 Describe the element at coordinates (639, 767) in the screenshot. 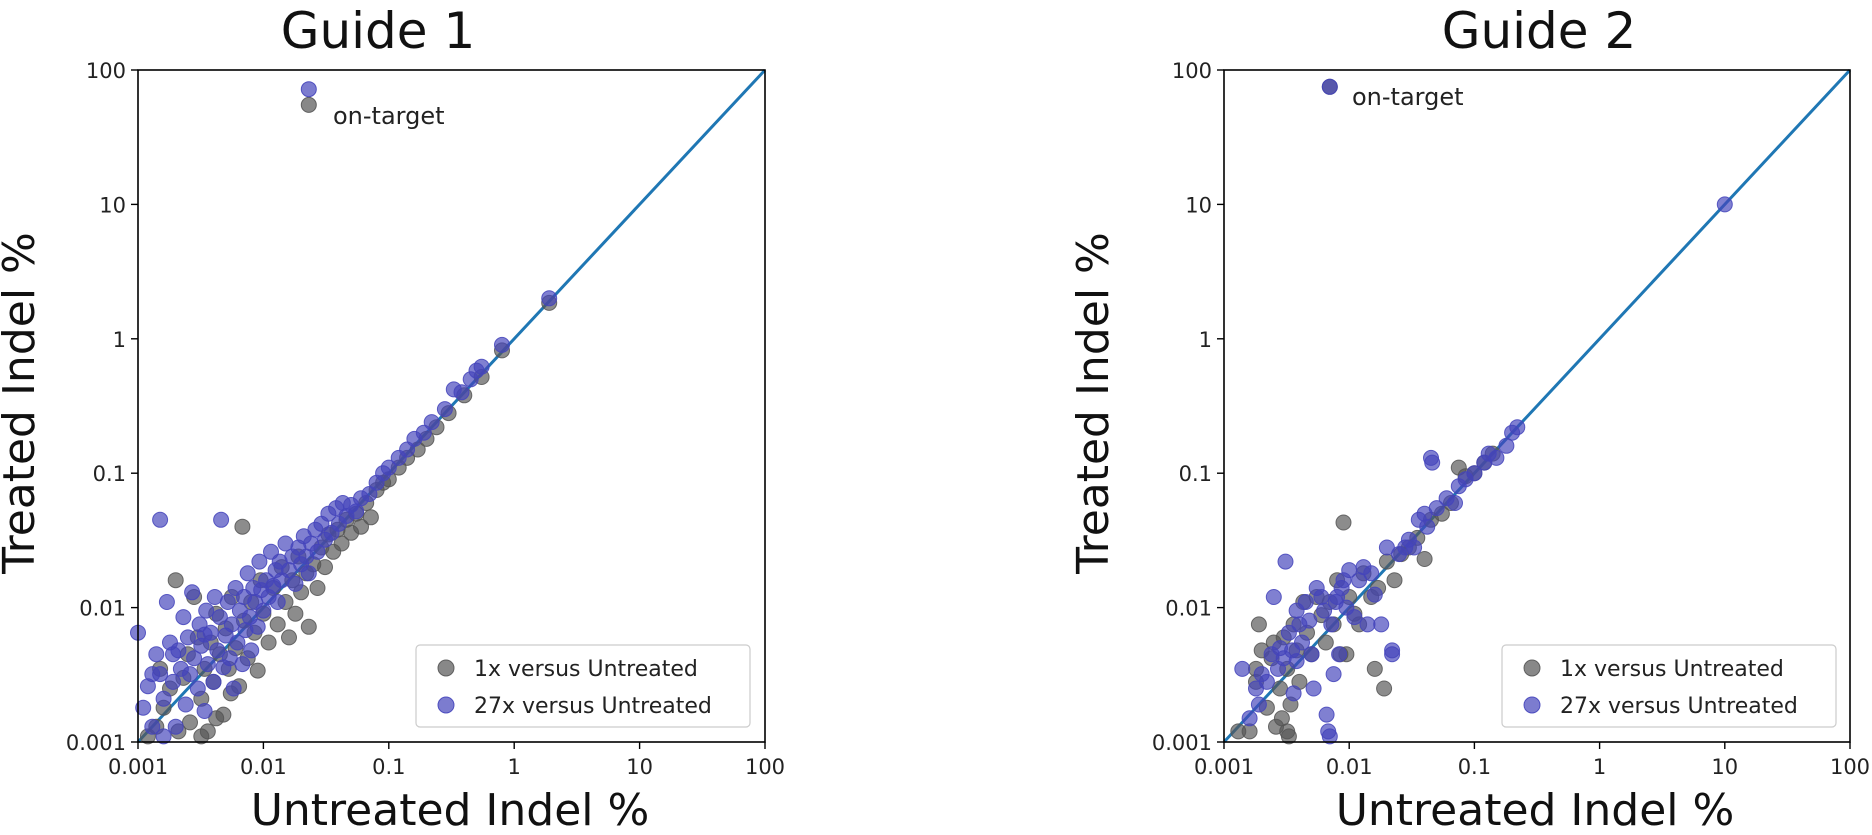

I see `x-tick-label: 10` at that location.